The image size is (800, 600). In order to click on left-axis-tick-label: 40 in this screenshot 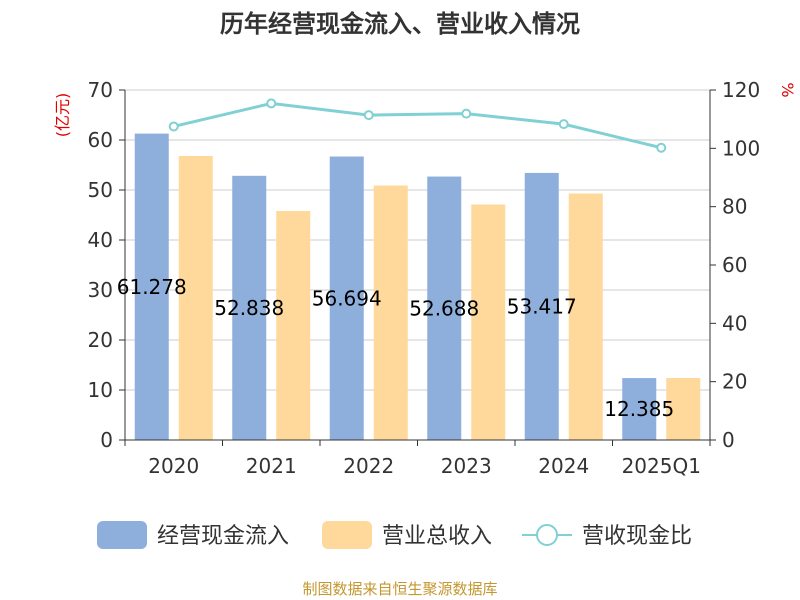, I will do `click(100, 240)`.